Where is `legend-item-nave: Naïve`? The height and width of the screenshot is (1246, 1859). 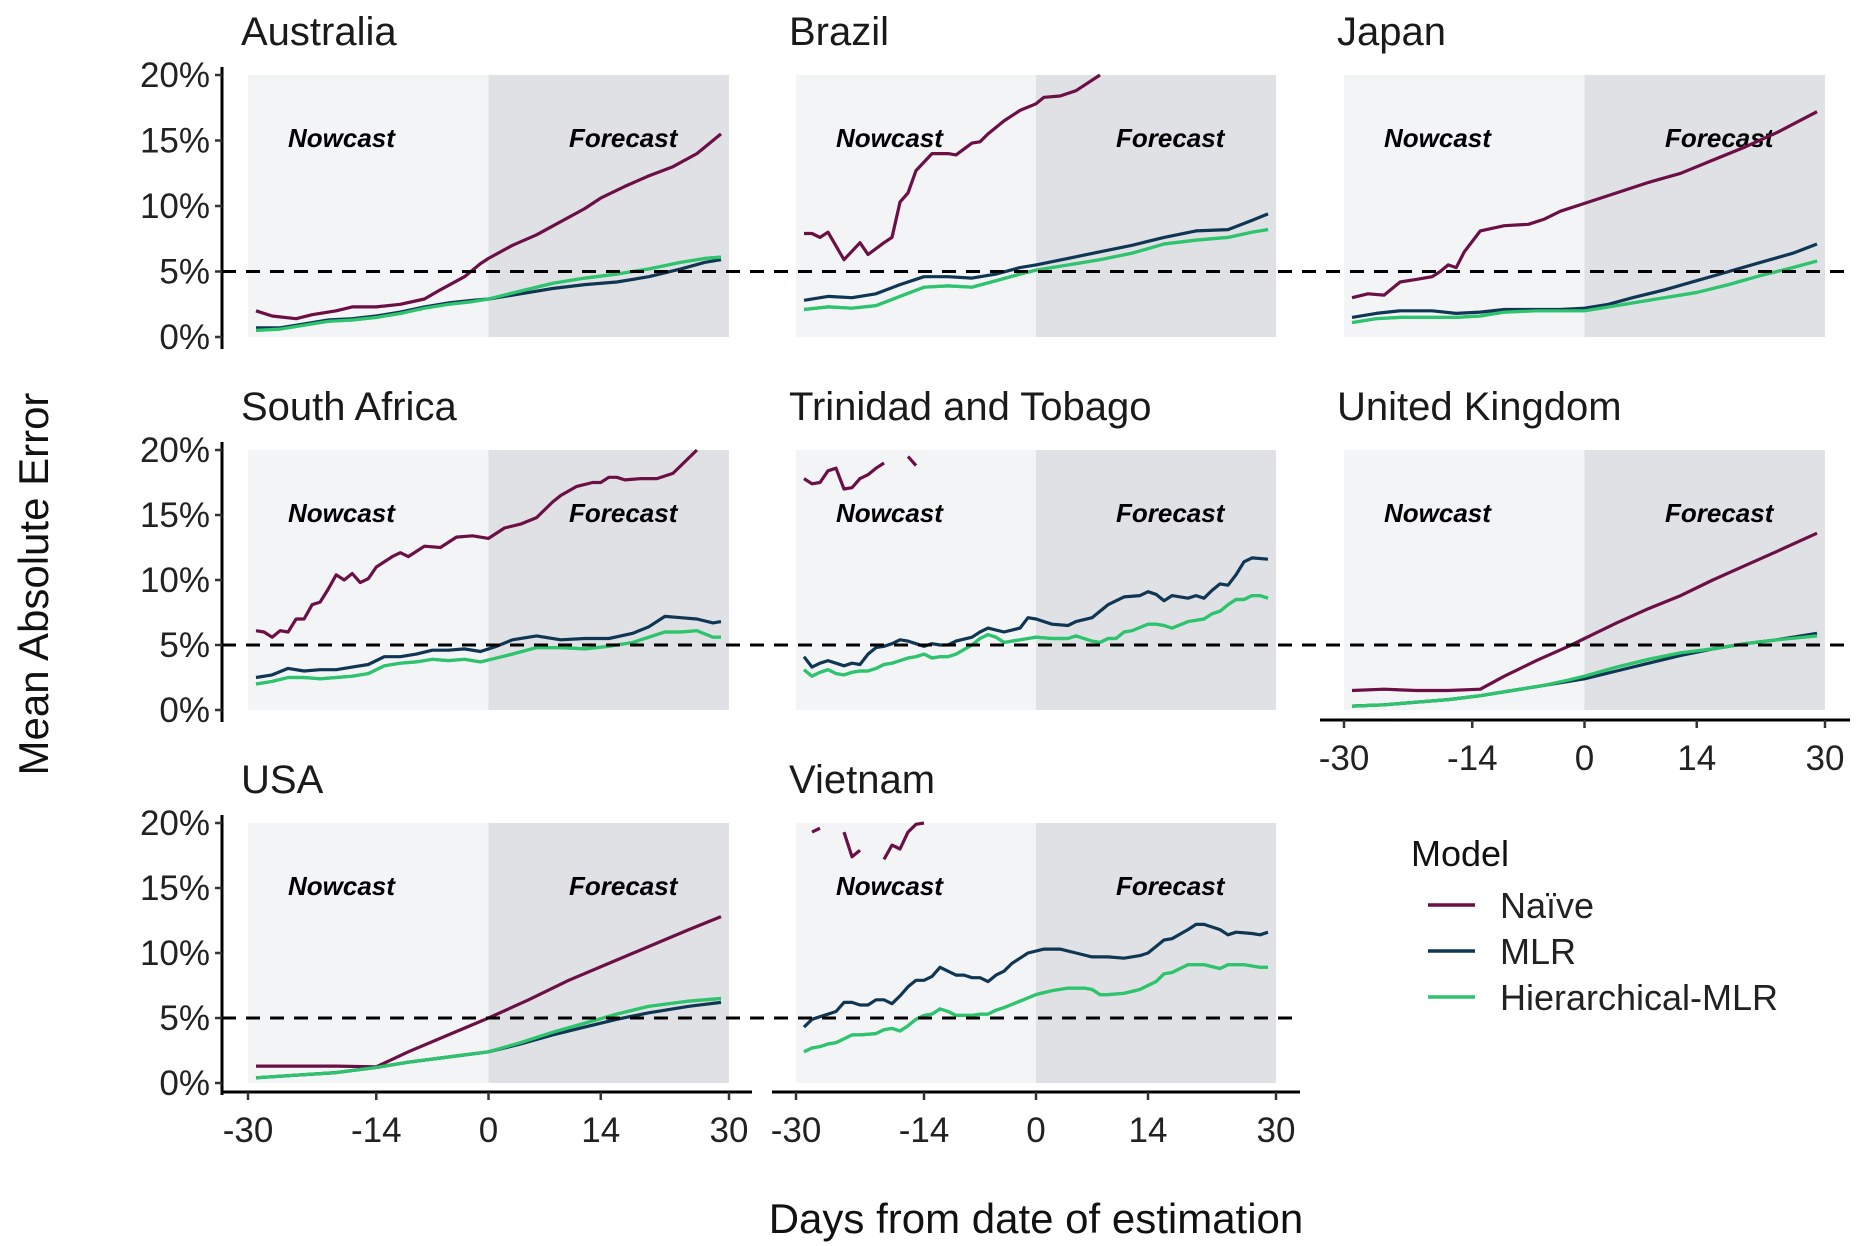
legend-item-nave: Naïve is located at coordinates (1511, 905).